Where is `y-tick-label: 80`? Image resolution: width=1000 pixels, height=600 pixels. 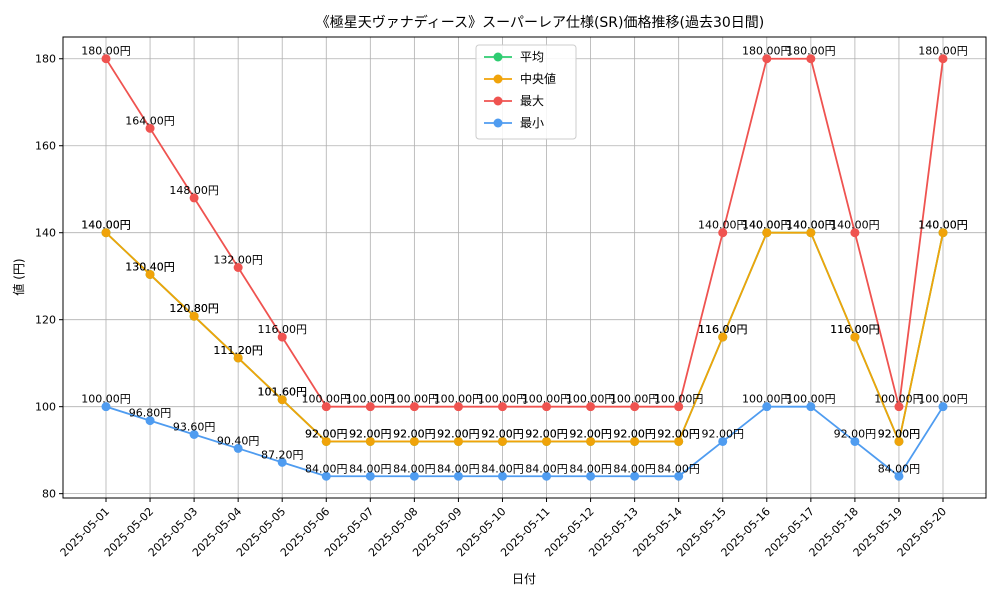
y-tick-label: 80 is located at coordinates (49, 494).